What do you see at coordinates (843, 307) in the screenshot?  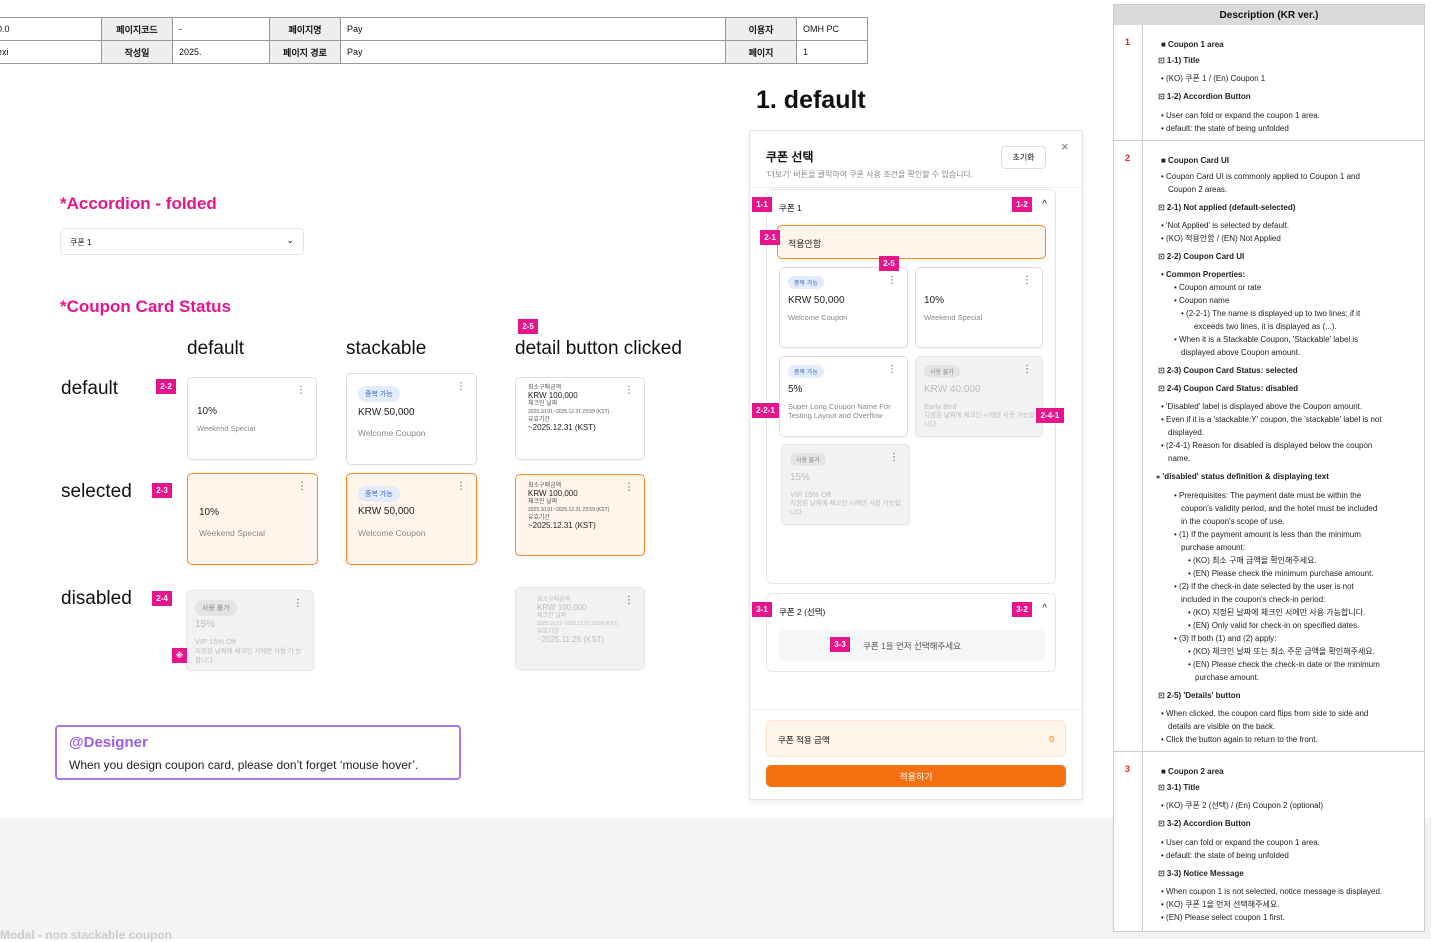 I see `modal-coupon-card: ⋮ 중복 가능 KRW 50,000 Welcome Coupon` at bounding box center [843, 307].